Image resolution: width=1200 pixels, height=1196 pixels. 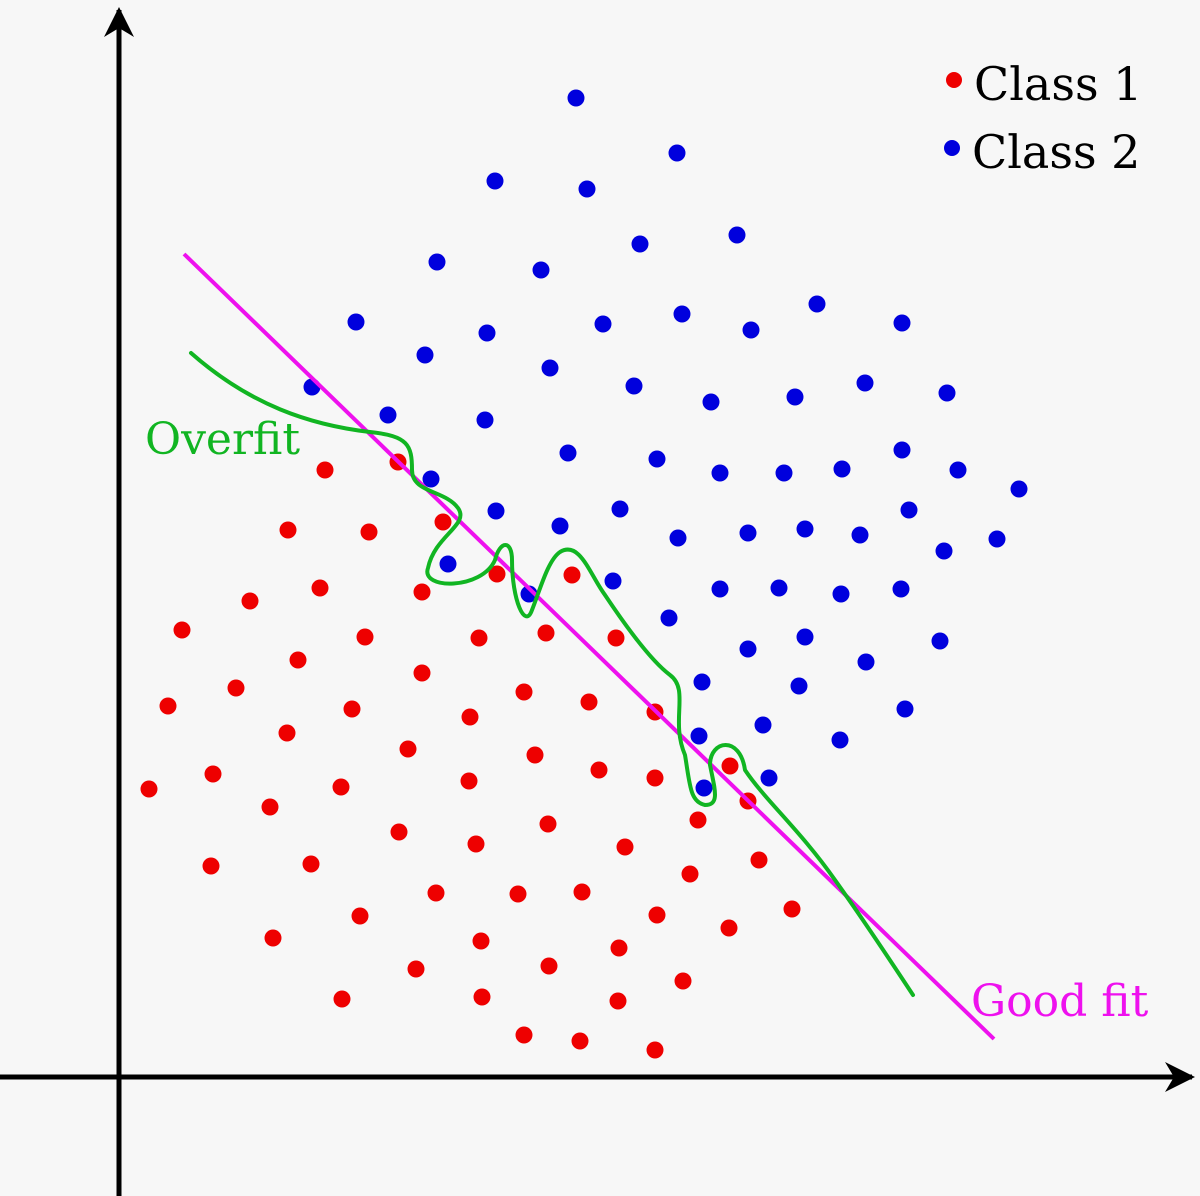 I want to click on overfit-label: Overfit, so click(x=222, y=439).